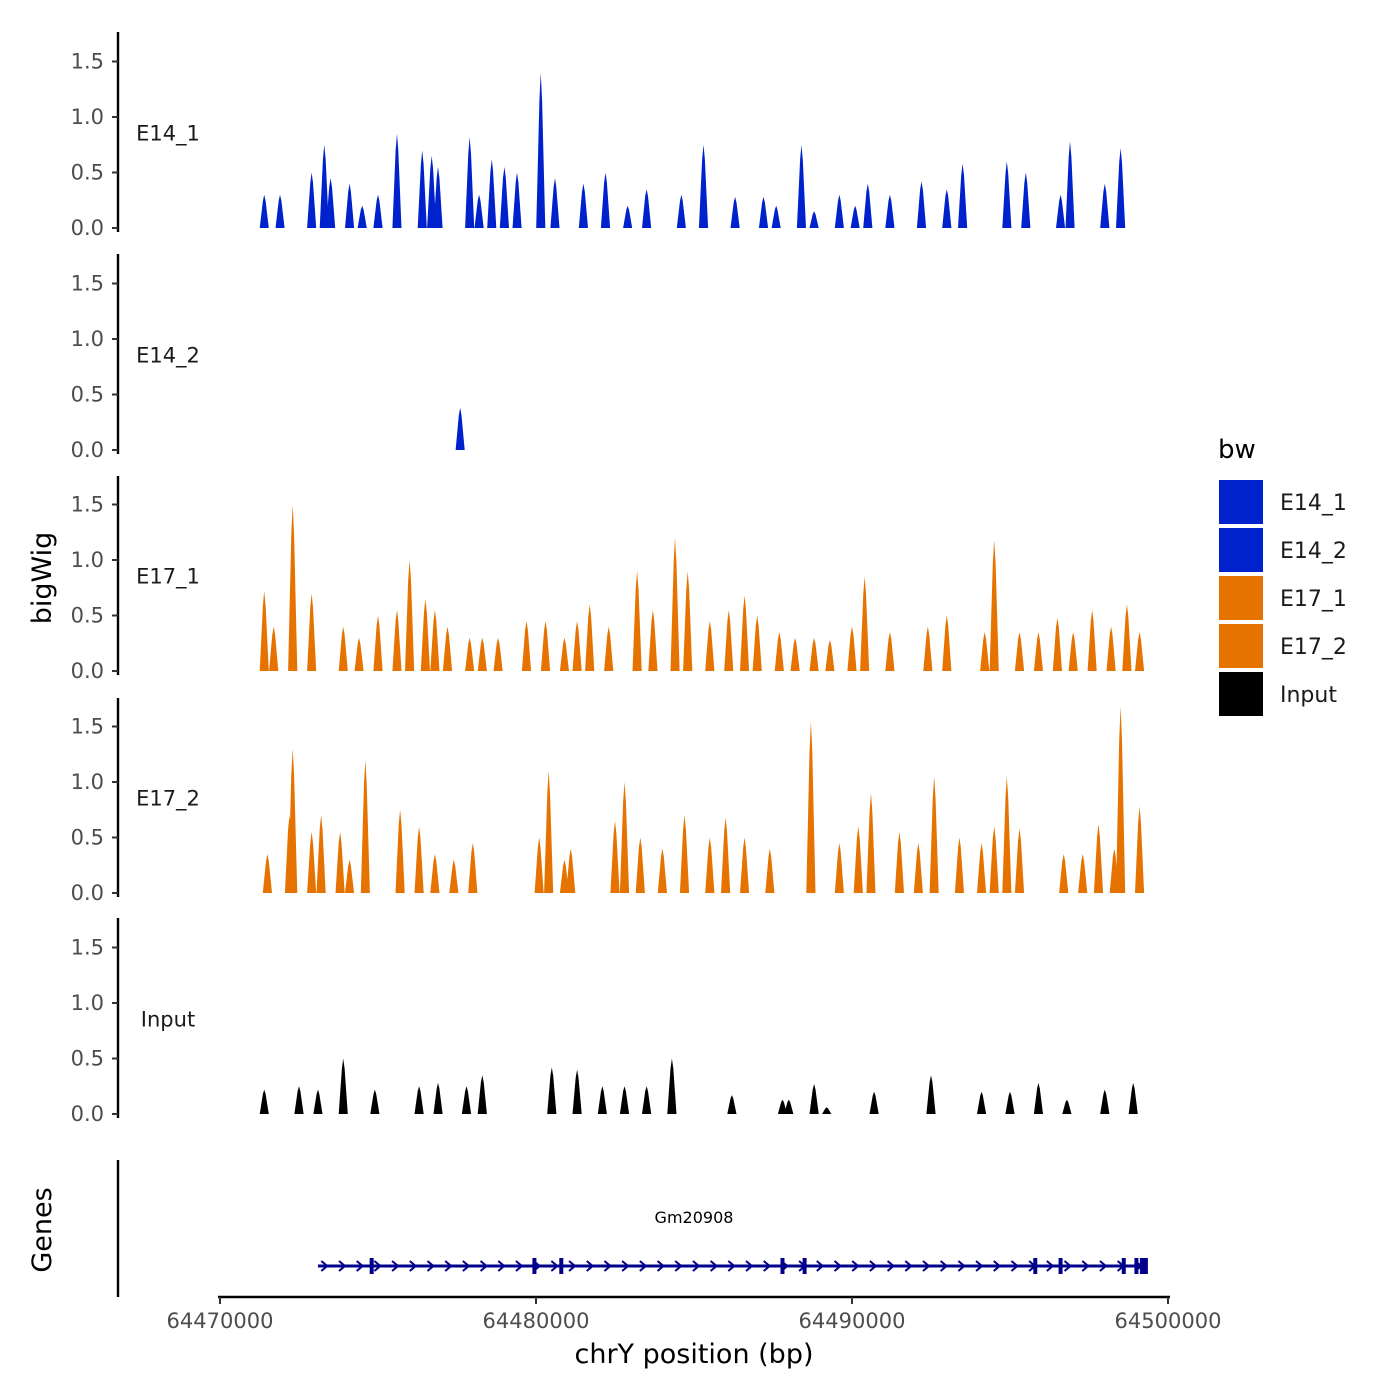 This screenshot has width=1400, height=1400. Describe the element at coordinates (1313, 599) in the screenshot. I see `legend-label: E17_1` at that location.